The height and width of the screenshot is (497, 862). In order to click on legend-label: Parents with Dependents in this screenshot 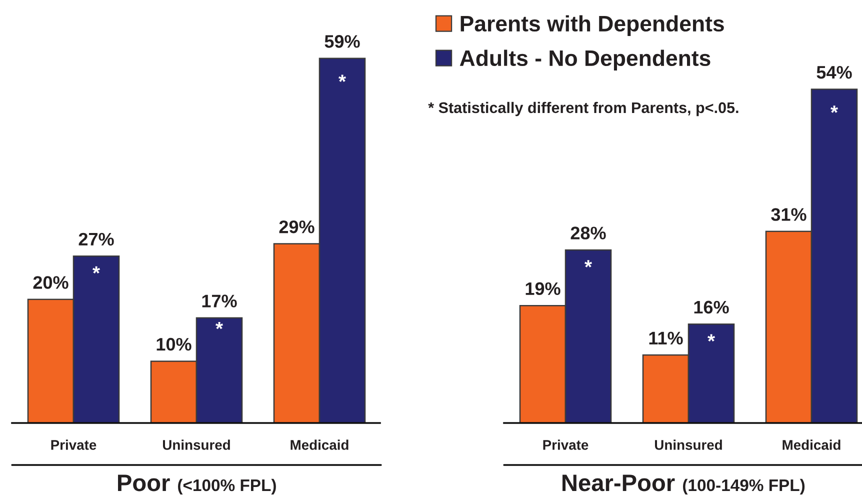, I will do `click(592, 25)`.